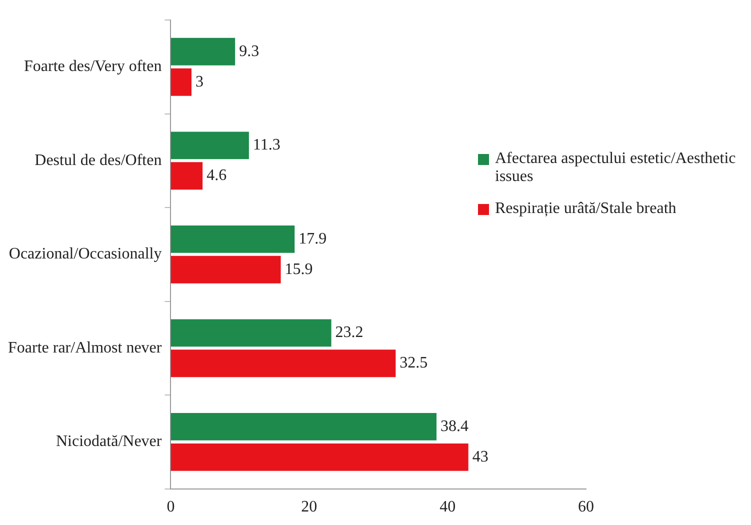 This screenshot has width=751, height=525. What do you see at coordinates (249, 51) in the screenshot?
I see `data-label: 9.3` at bounding box center [249, 51].